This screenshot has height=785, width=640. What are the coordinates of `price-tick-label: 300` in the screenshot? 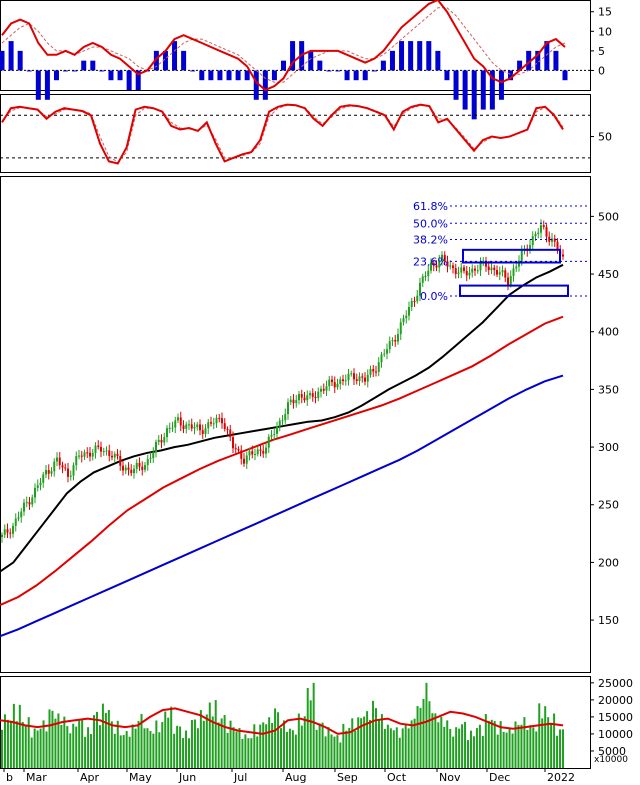 It's located at (608, 447).